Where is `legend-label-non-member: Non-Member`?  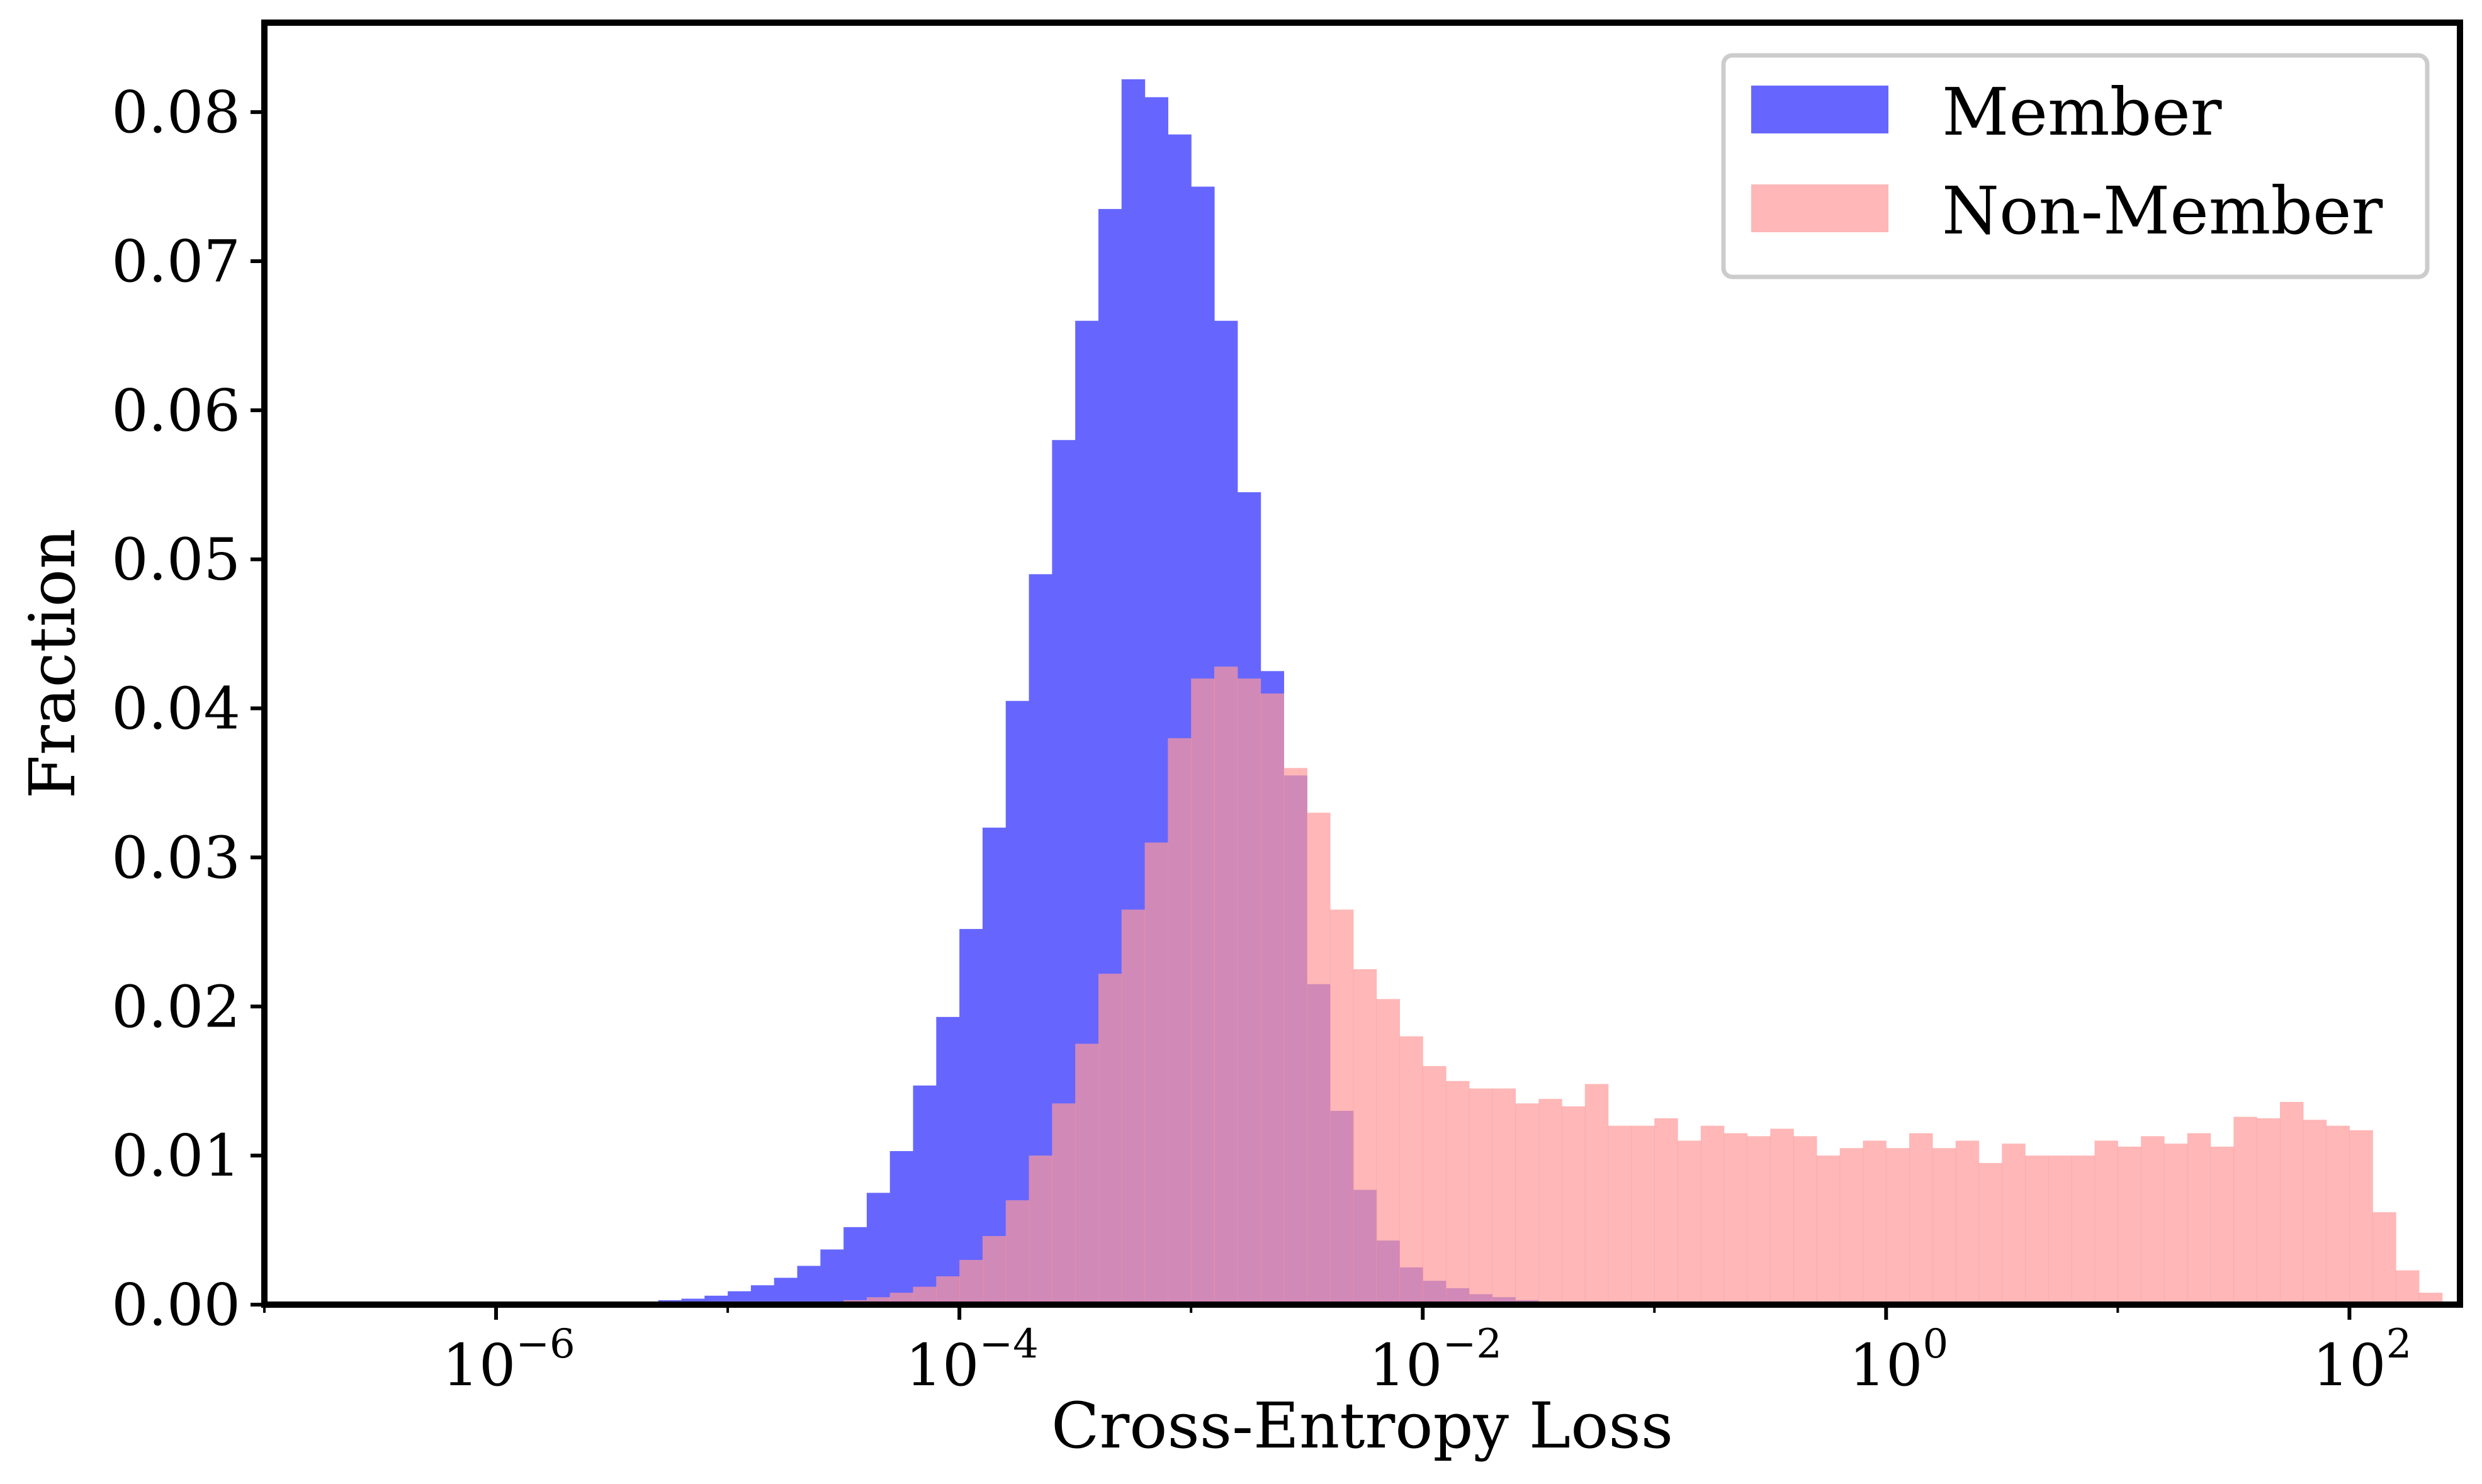 legend-label-non-member: Non-Member is located at coordinates (2162, 210).